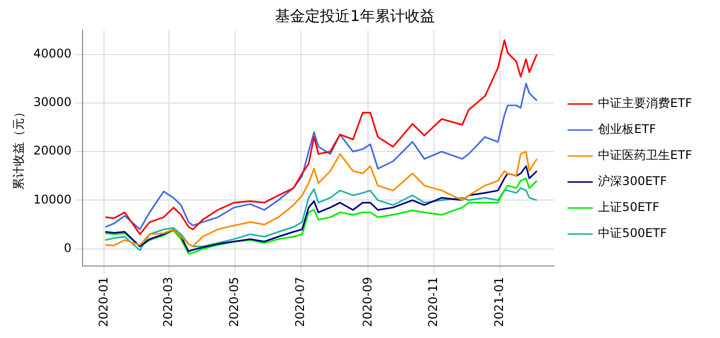  Describe the element at coordinates (632, 233) in the screenshot. I see `legend-label: 中证500ETF` at that location.